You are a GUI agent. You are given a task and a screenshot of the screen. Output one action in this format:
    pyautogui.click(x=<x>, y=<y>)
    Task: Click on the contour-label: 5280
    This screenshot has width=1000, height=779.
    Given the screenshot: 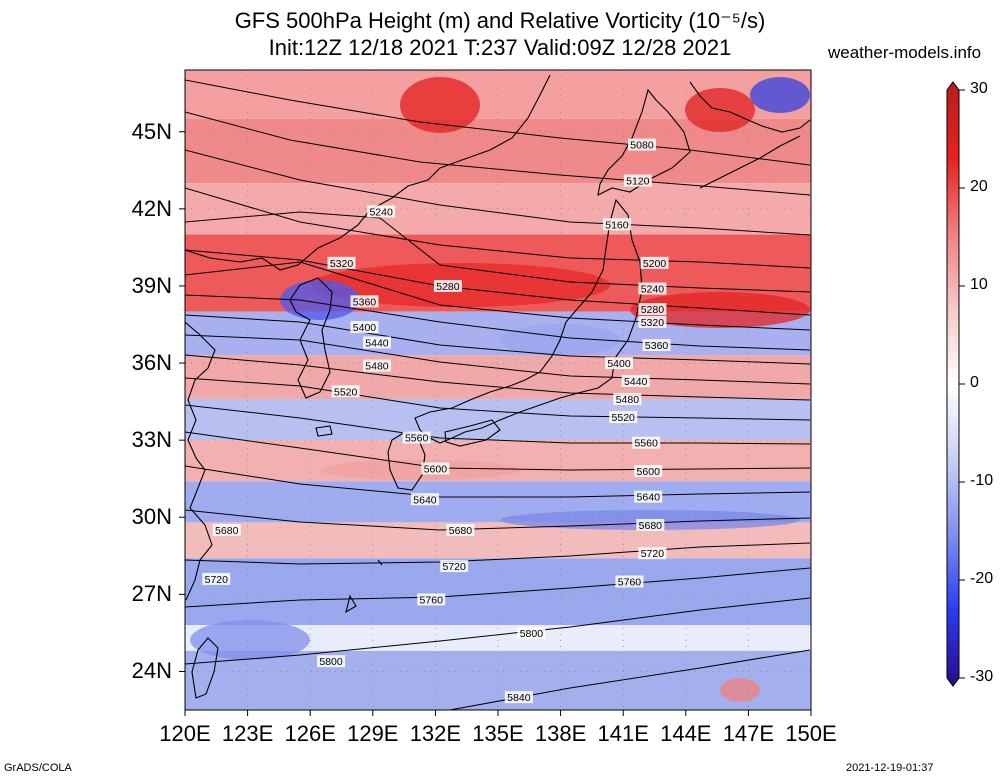 What is the action you would take?
    pyautogui.click(x=448, y=287)
    